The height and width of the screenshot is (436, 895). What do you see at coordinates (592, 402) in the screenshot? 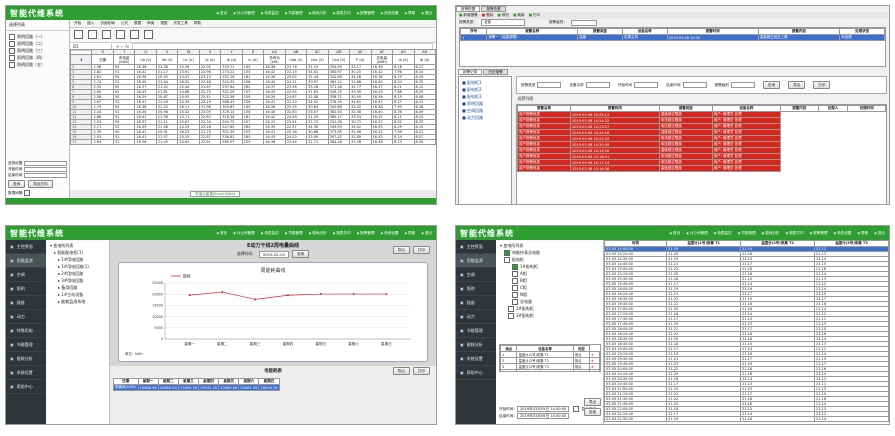
I see `export-button: 导出` at bounding box center [592, 402].